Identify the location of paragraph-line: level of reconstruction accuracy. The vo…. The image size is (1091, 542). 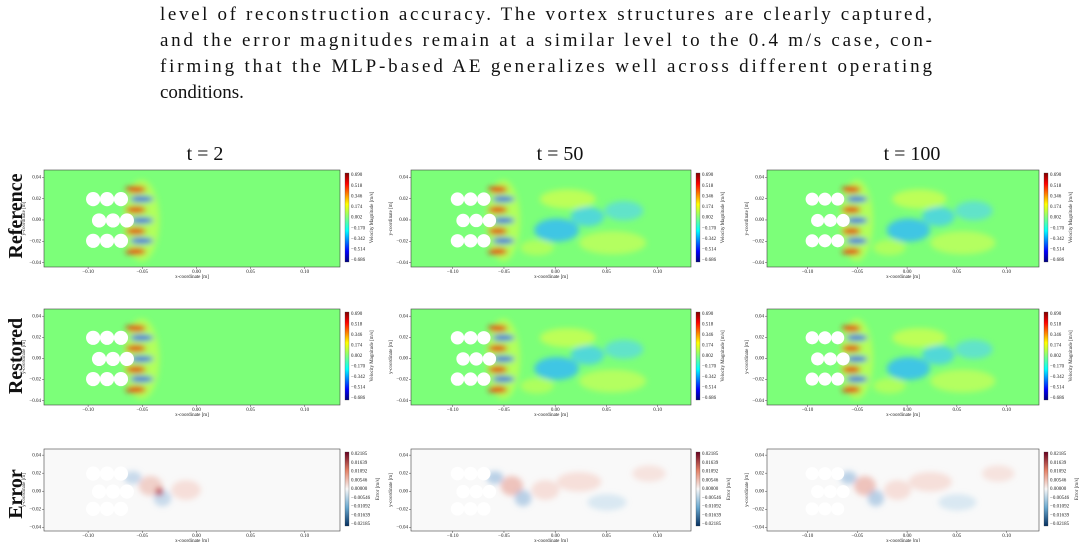
(546, 14).